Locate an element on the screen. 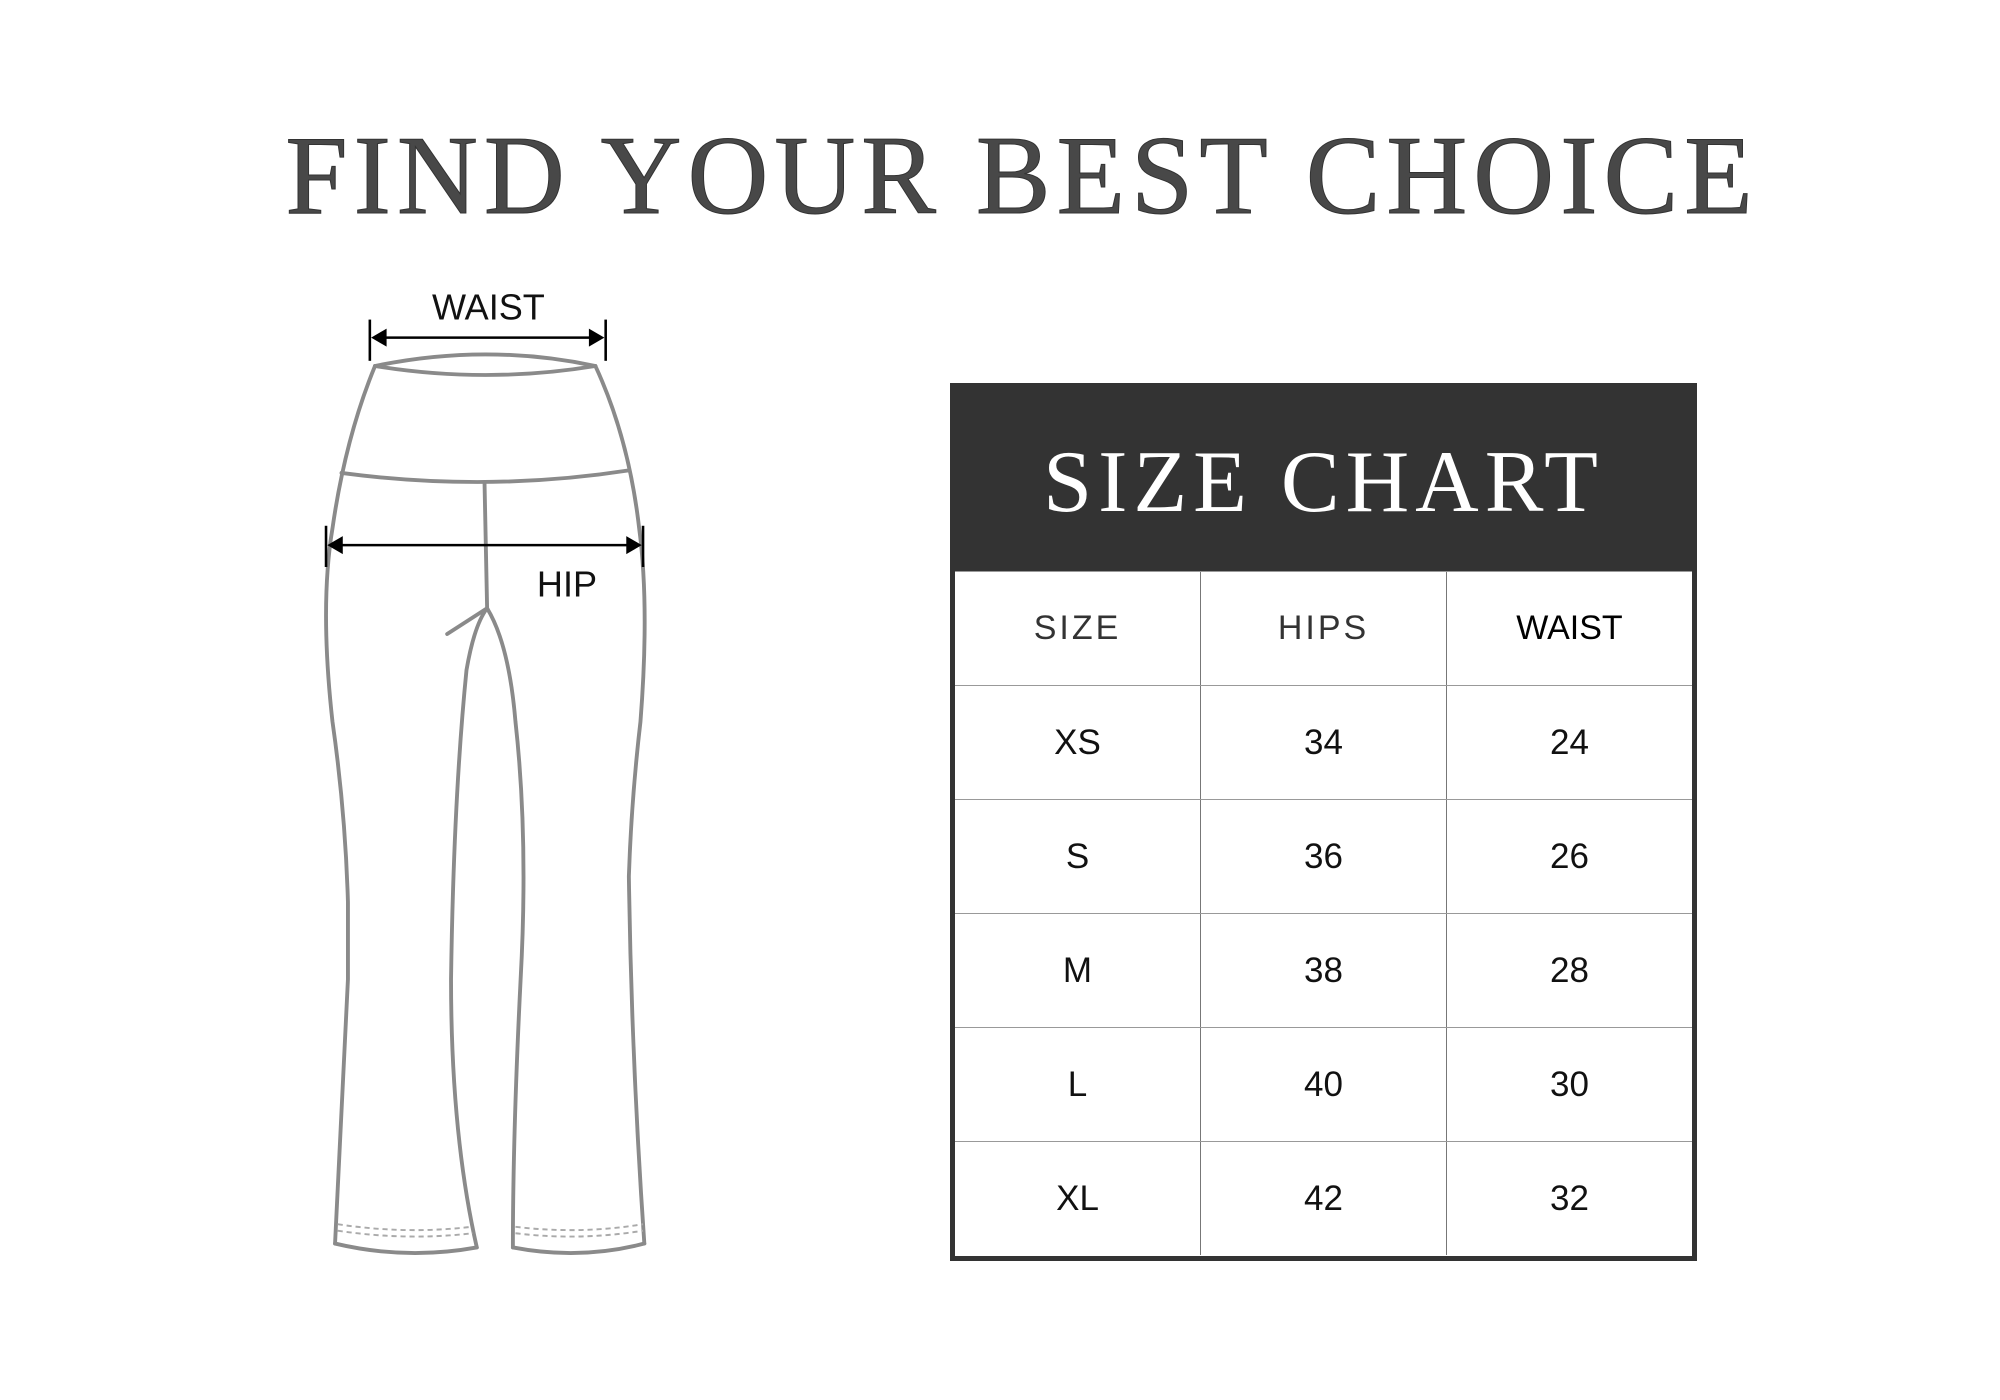 The image size is (2000, 1400). hips-cell: 42 is located at coordinates (1323, 1198).